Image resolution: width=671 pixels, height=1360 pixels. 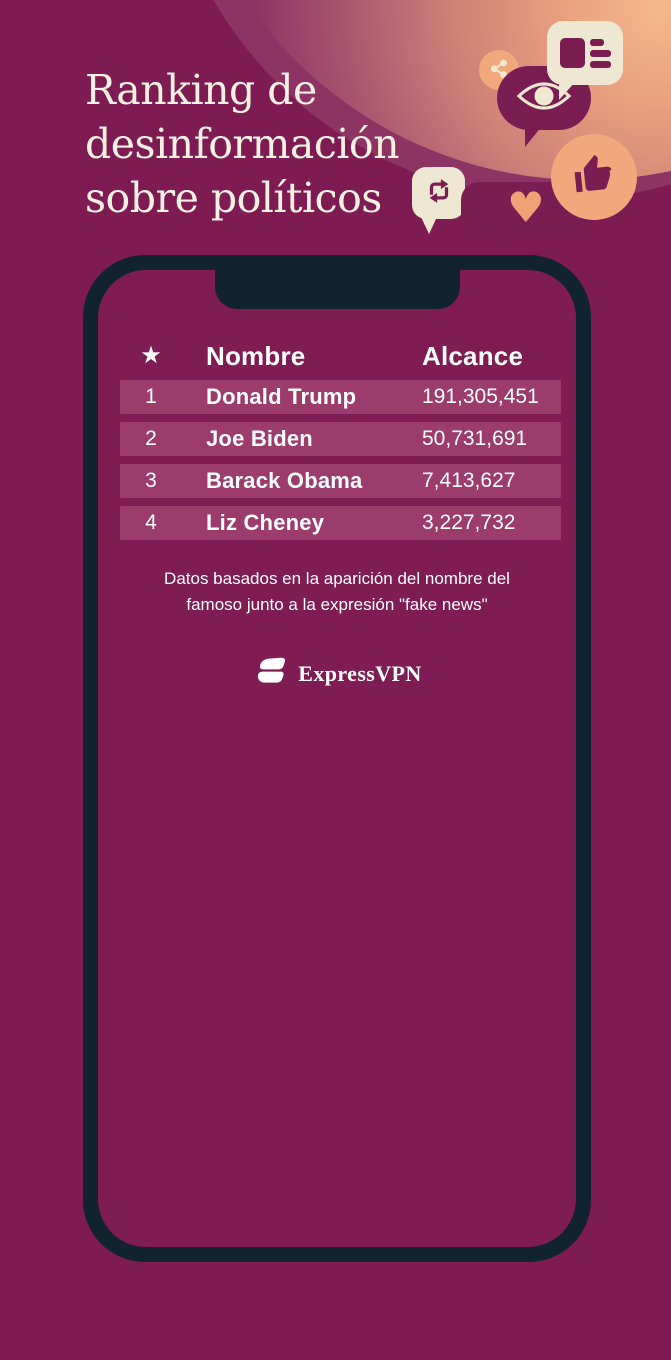 I want to click on rank-column-star-icon: ★, so click(x=151, y=355).